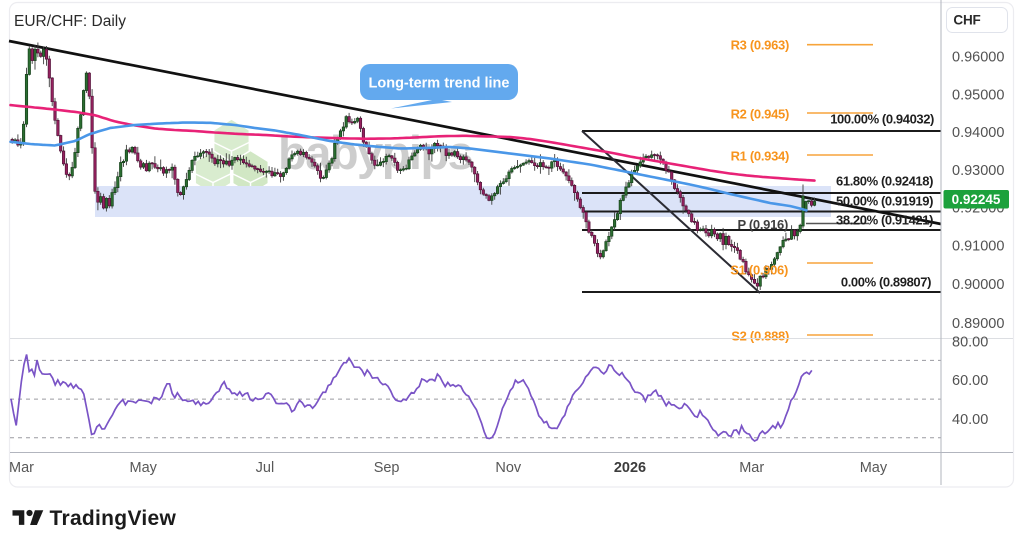 Image resolution: width=1024 pixels, height=549 pixels. What do you see at coordinates (884, 181) in the screenshot?
I see `svg-text: 61.80% (0.92418)` at bounding box center [884, 181].